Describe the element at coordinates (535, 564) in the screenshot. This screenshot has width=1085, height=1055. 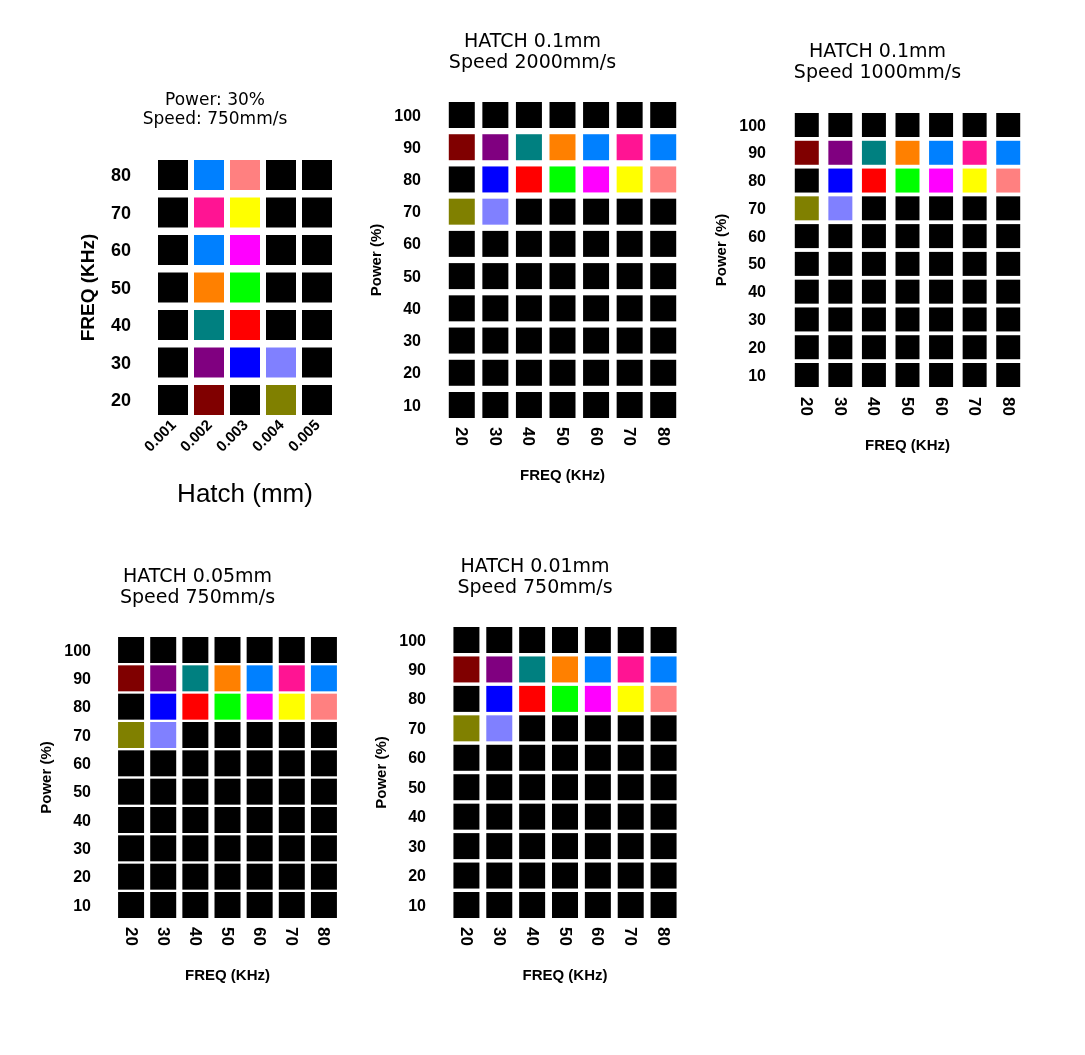
I see `chart-title: HATCH 0.01mm` at that location.